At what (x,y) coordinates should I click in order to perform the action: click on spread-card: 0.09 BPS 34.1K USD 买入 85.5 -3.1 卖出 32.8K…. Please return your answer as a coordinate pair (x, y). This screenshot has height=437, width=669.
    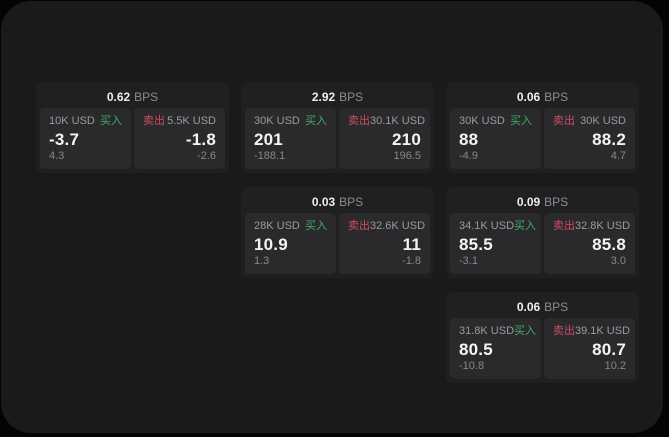
    Looking at the image, I should click on (542, 232).